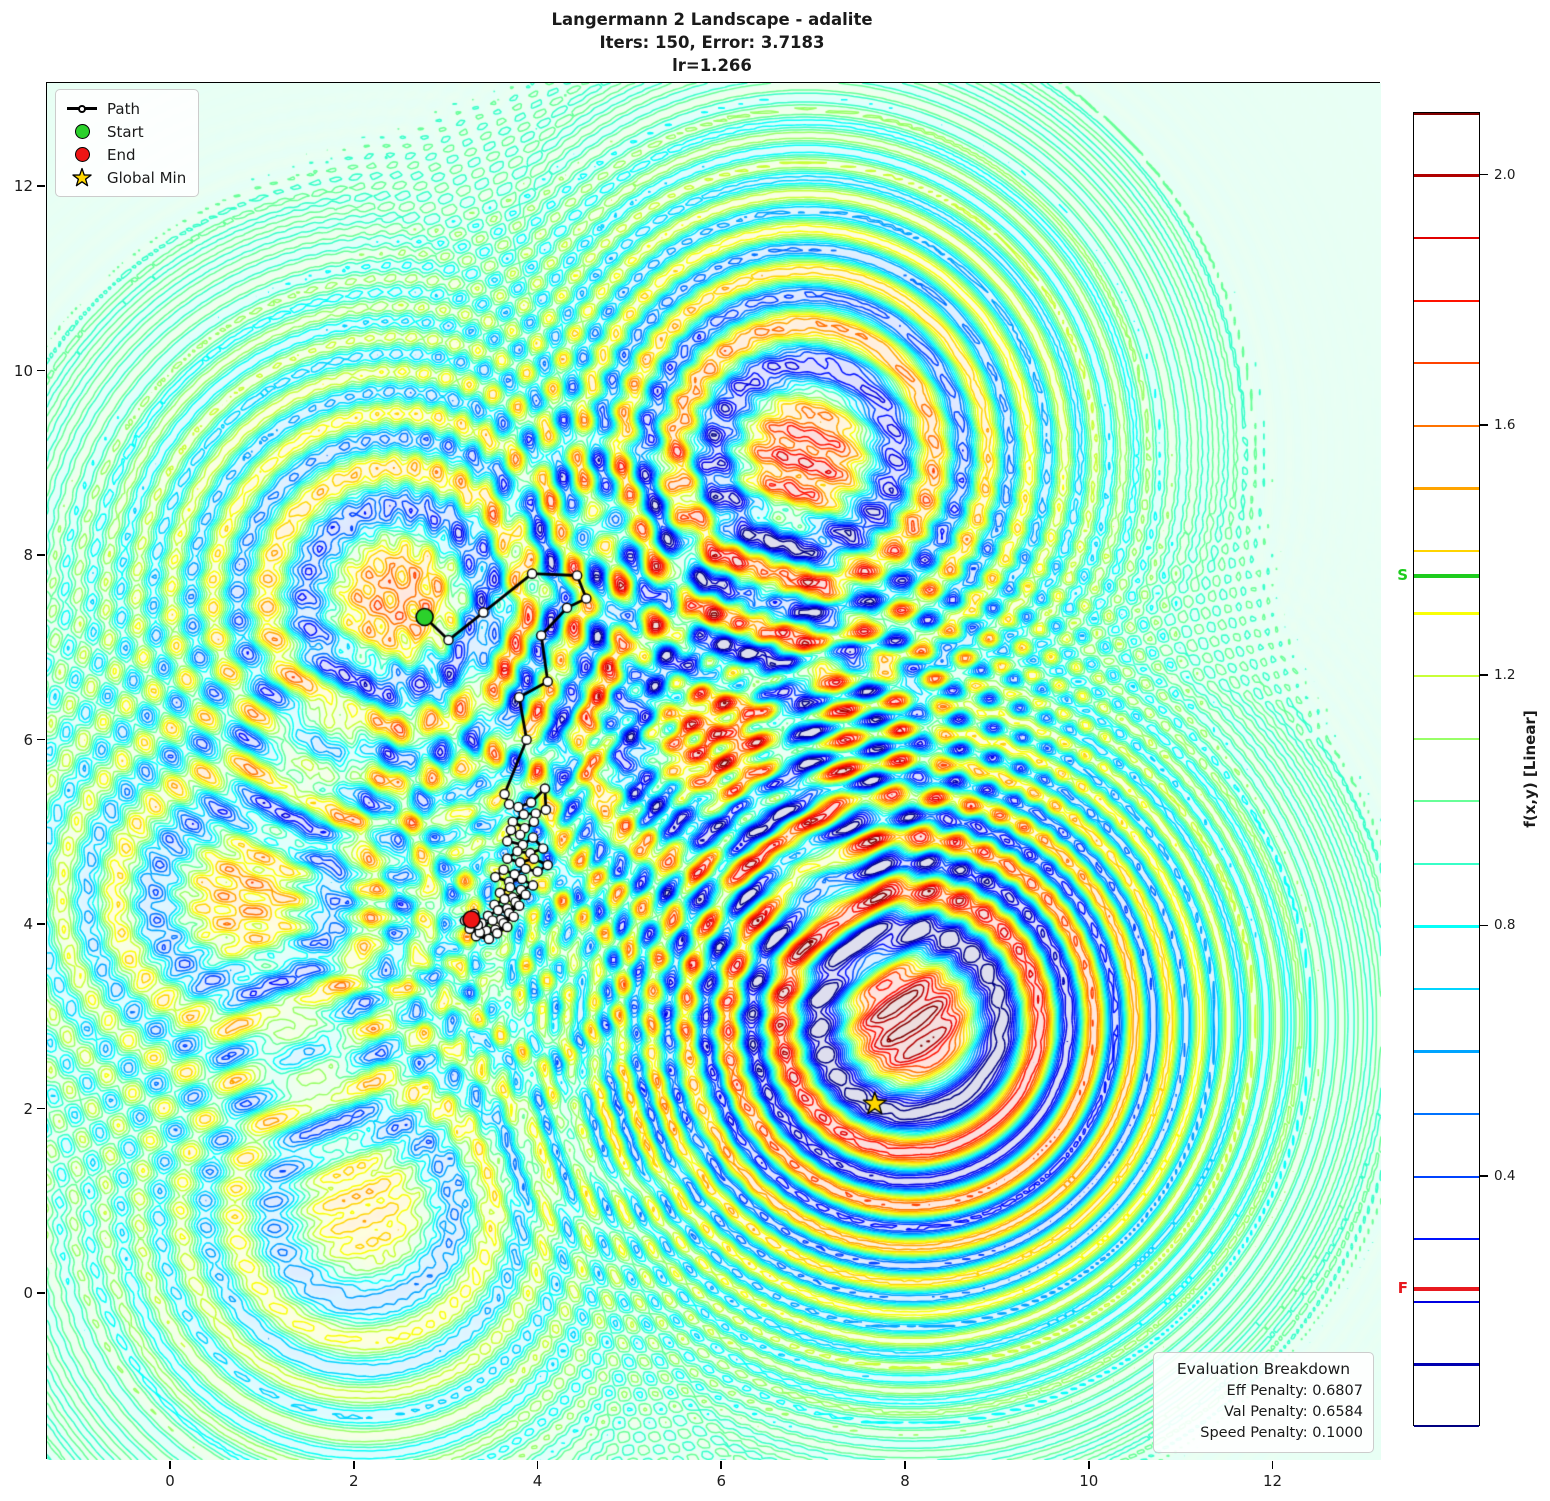 The width and height of the screenshot is (1550, 1501). What do you see at coordinates (1505, 424) in the screenshot?
I see `colorbar-tick-label: 1.6` at bounding box center [1505, 424].